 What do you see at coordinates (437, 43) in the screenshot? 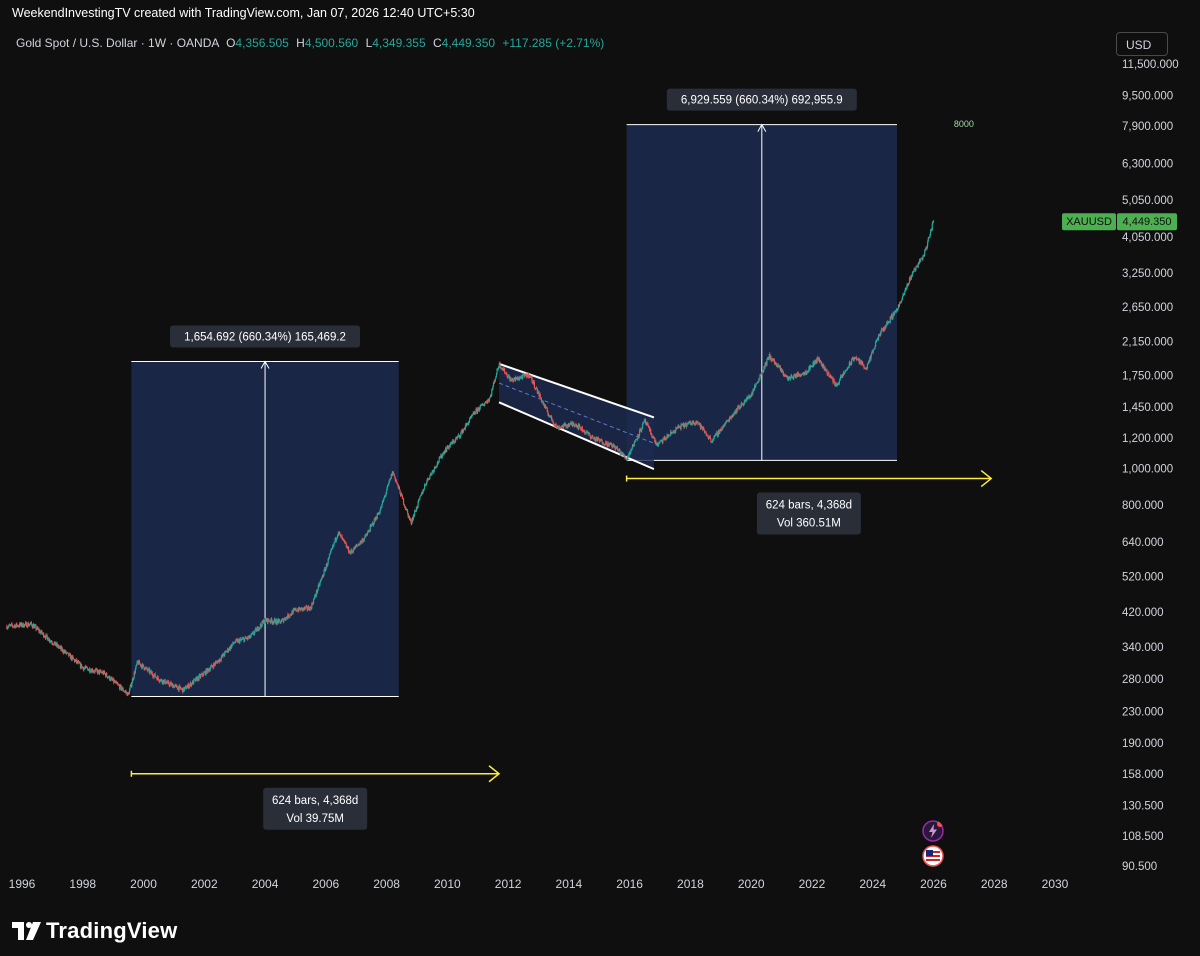
I see `legend-close-key: C` at bounding box center [437, 43].